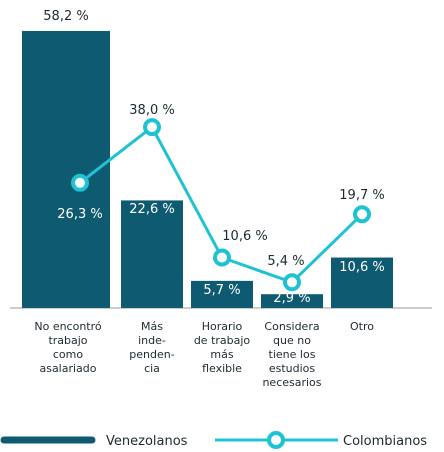 The height and width of the screenshot is (452, 444). Describe the element at coordinates (291, 298) in the screenshot. I see `bar-value-label: 2,9 %` at that location.